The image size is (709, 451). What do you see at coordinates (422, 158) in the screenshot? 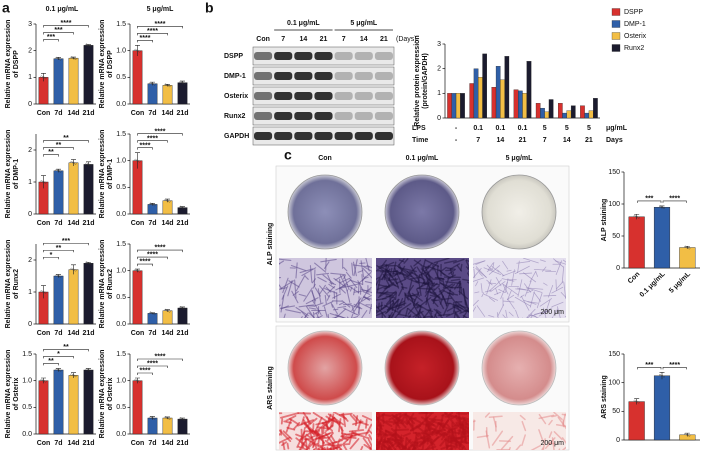
I see `image-column-label: 0.1 μg/mL` at bounding box center [422, 158].